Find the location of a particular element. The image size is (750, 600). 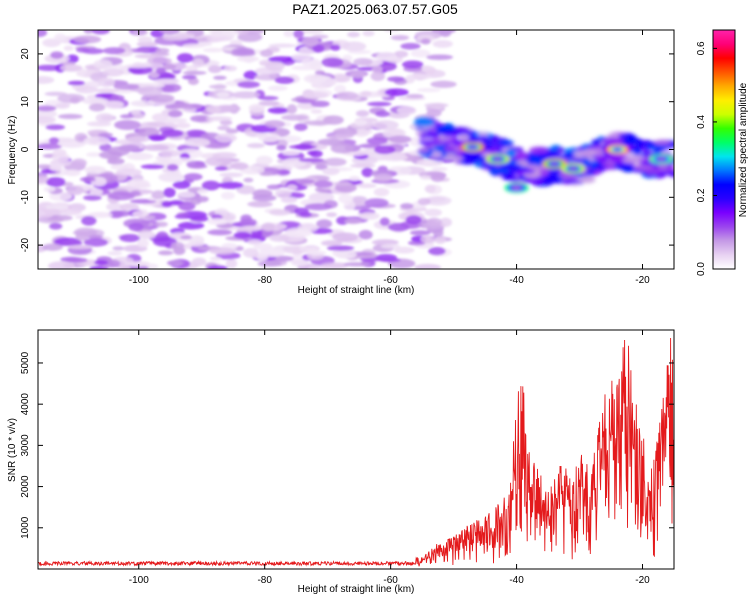

spectrogram-signal-track is located at coordinates (544, 155).